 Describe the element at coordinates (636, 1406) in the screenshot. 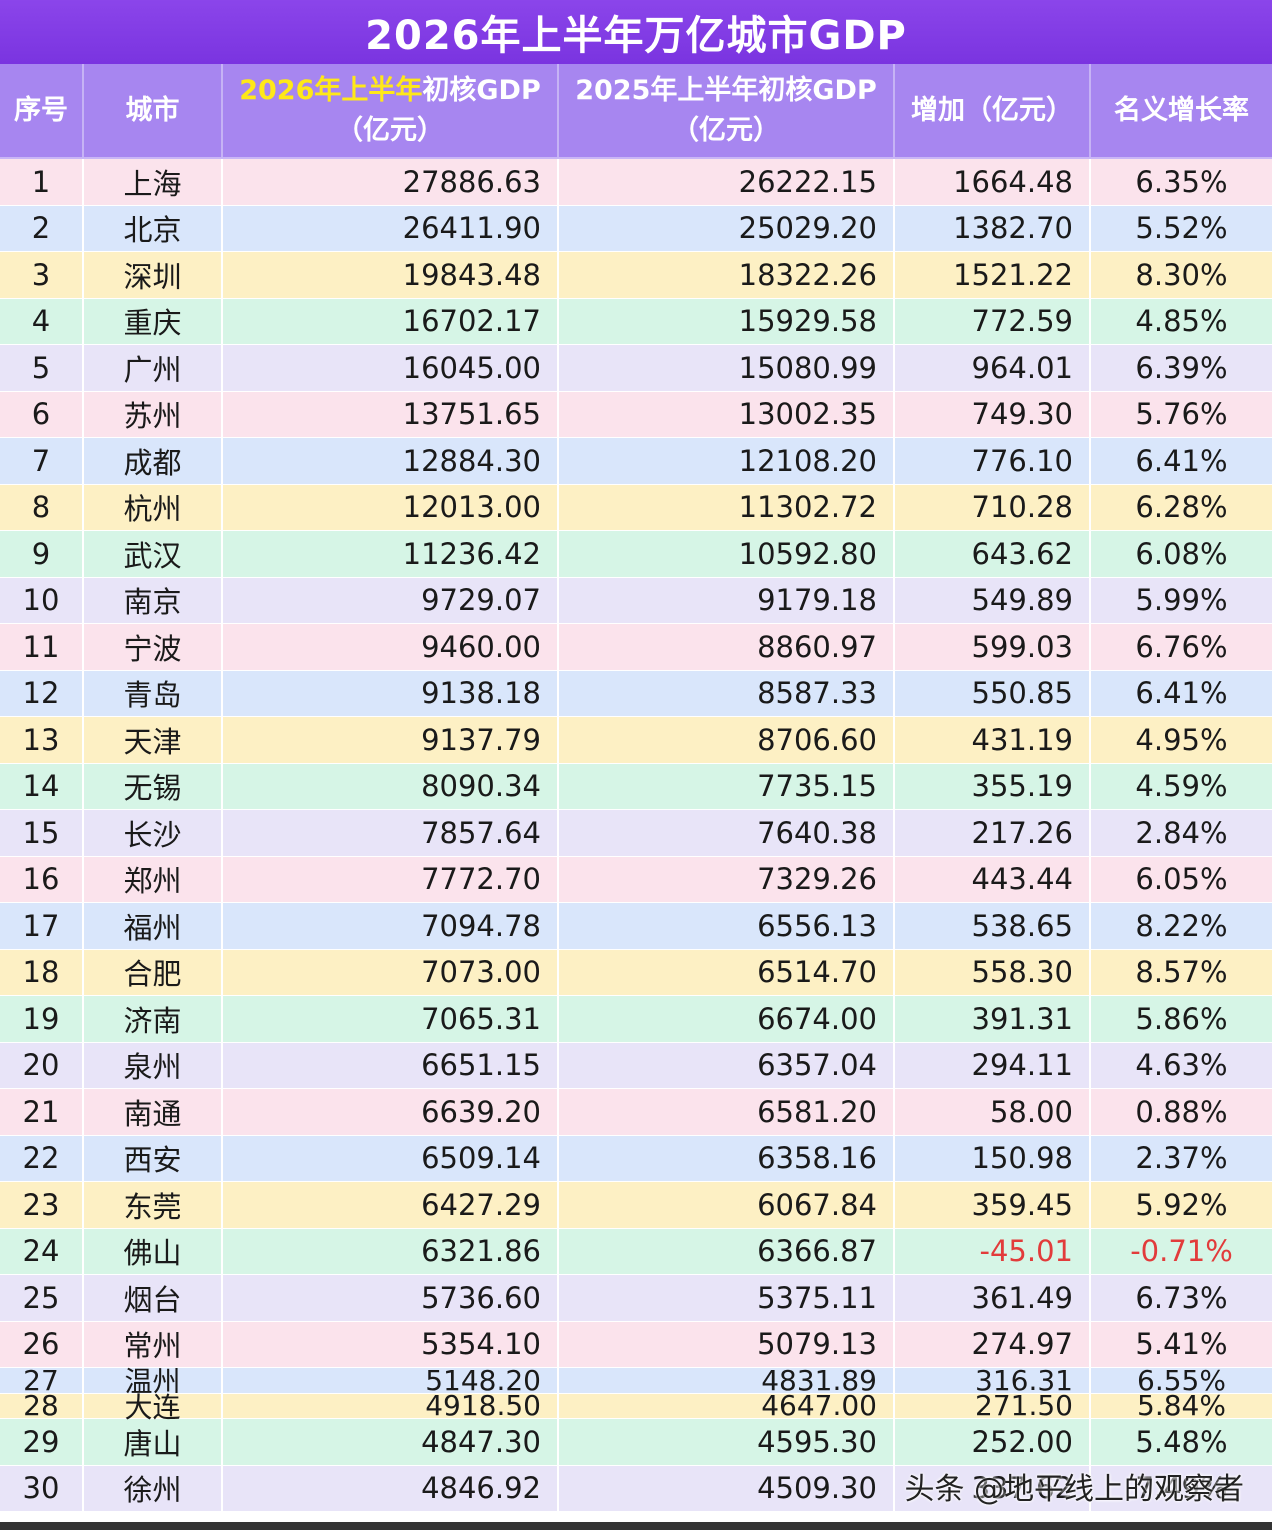

I see `table-row: 28 大连 4918.50 4647.00 271.50 5.84%` at that location.